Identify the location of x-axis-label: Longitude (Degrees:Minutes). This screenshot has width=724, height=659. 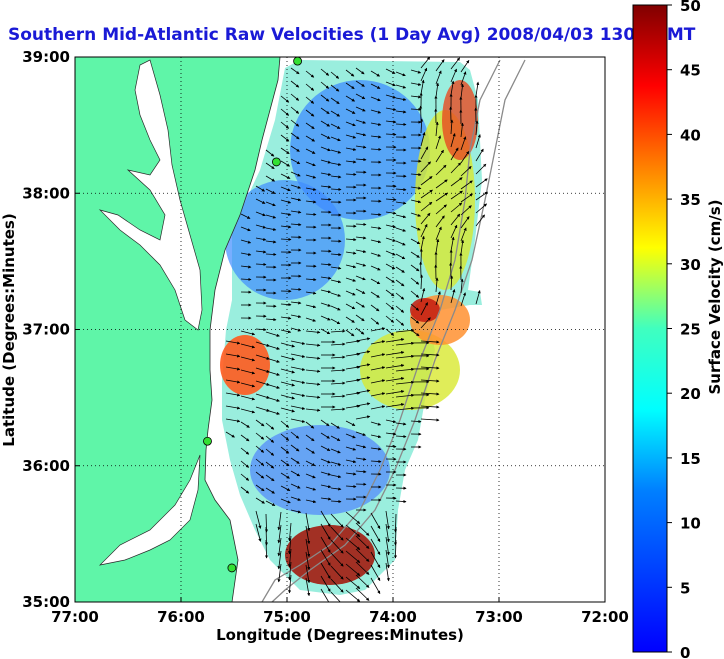
(340, 635).